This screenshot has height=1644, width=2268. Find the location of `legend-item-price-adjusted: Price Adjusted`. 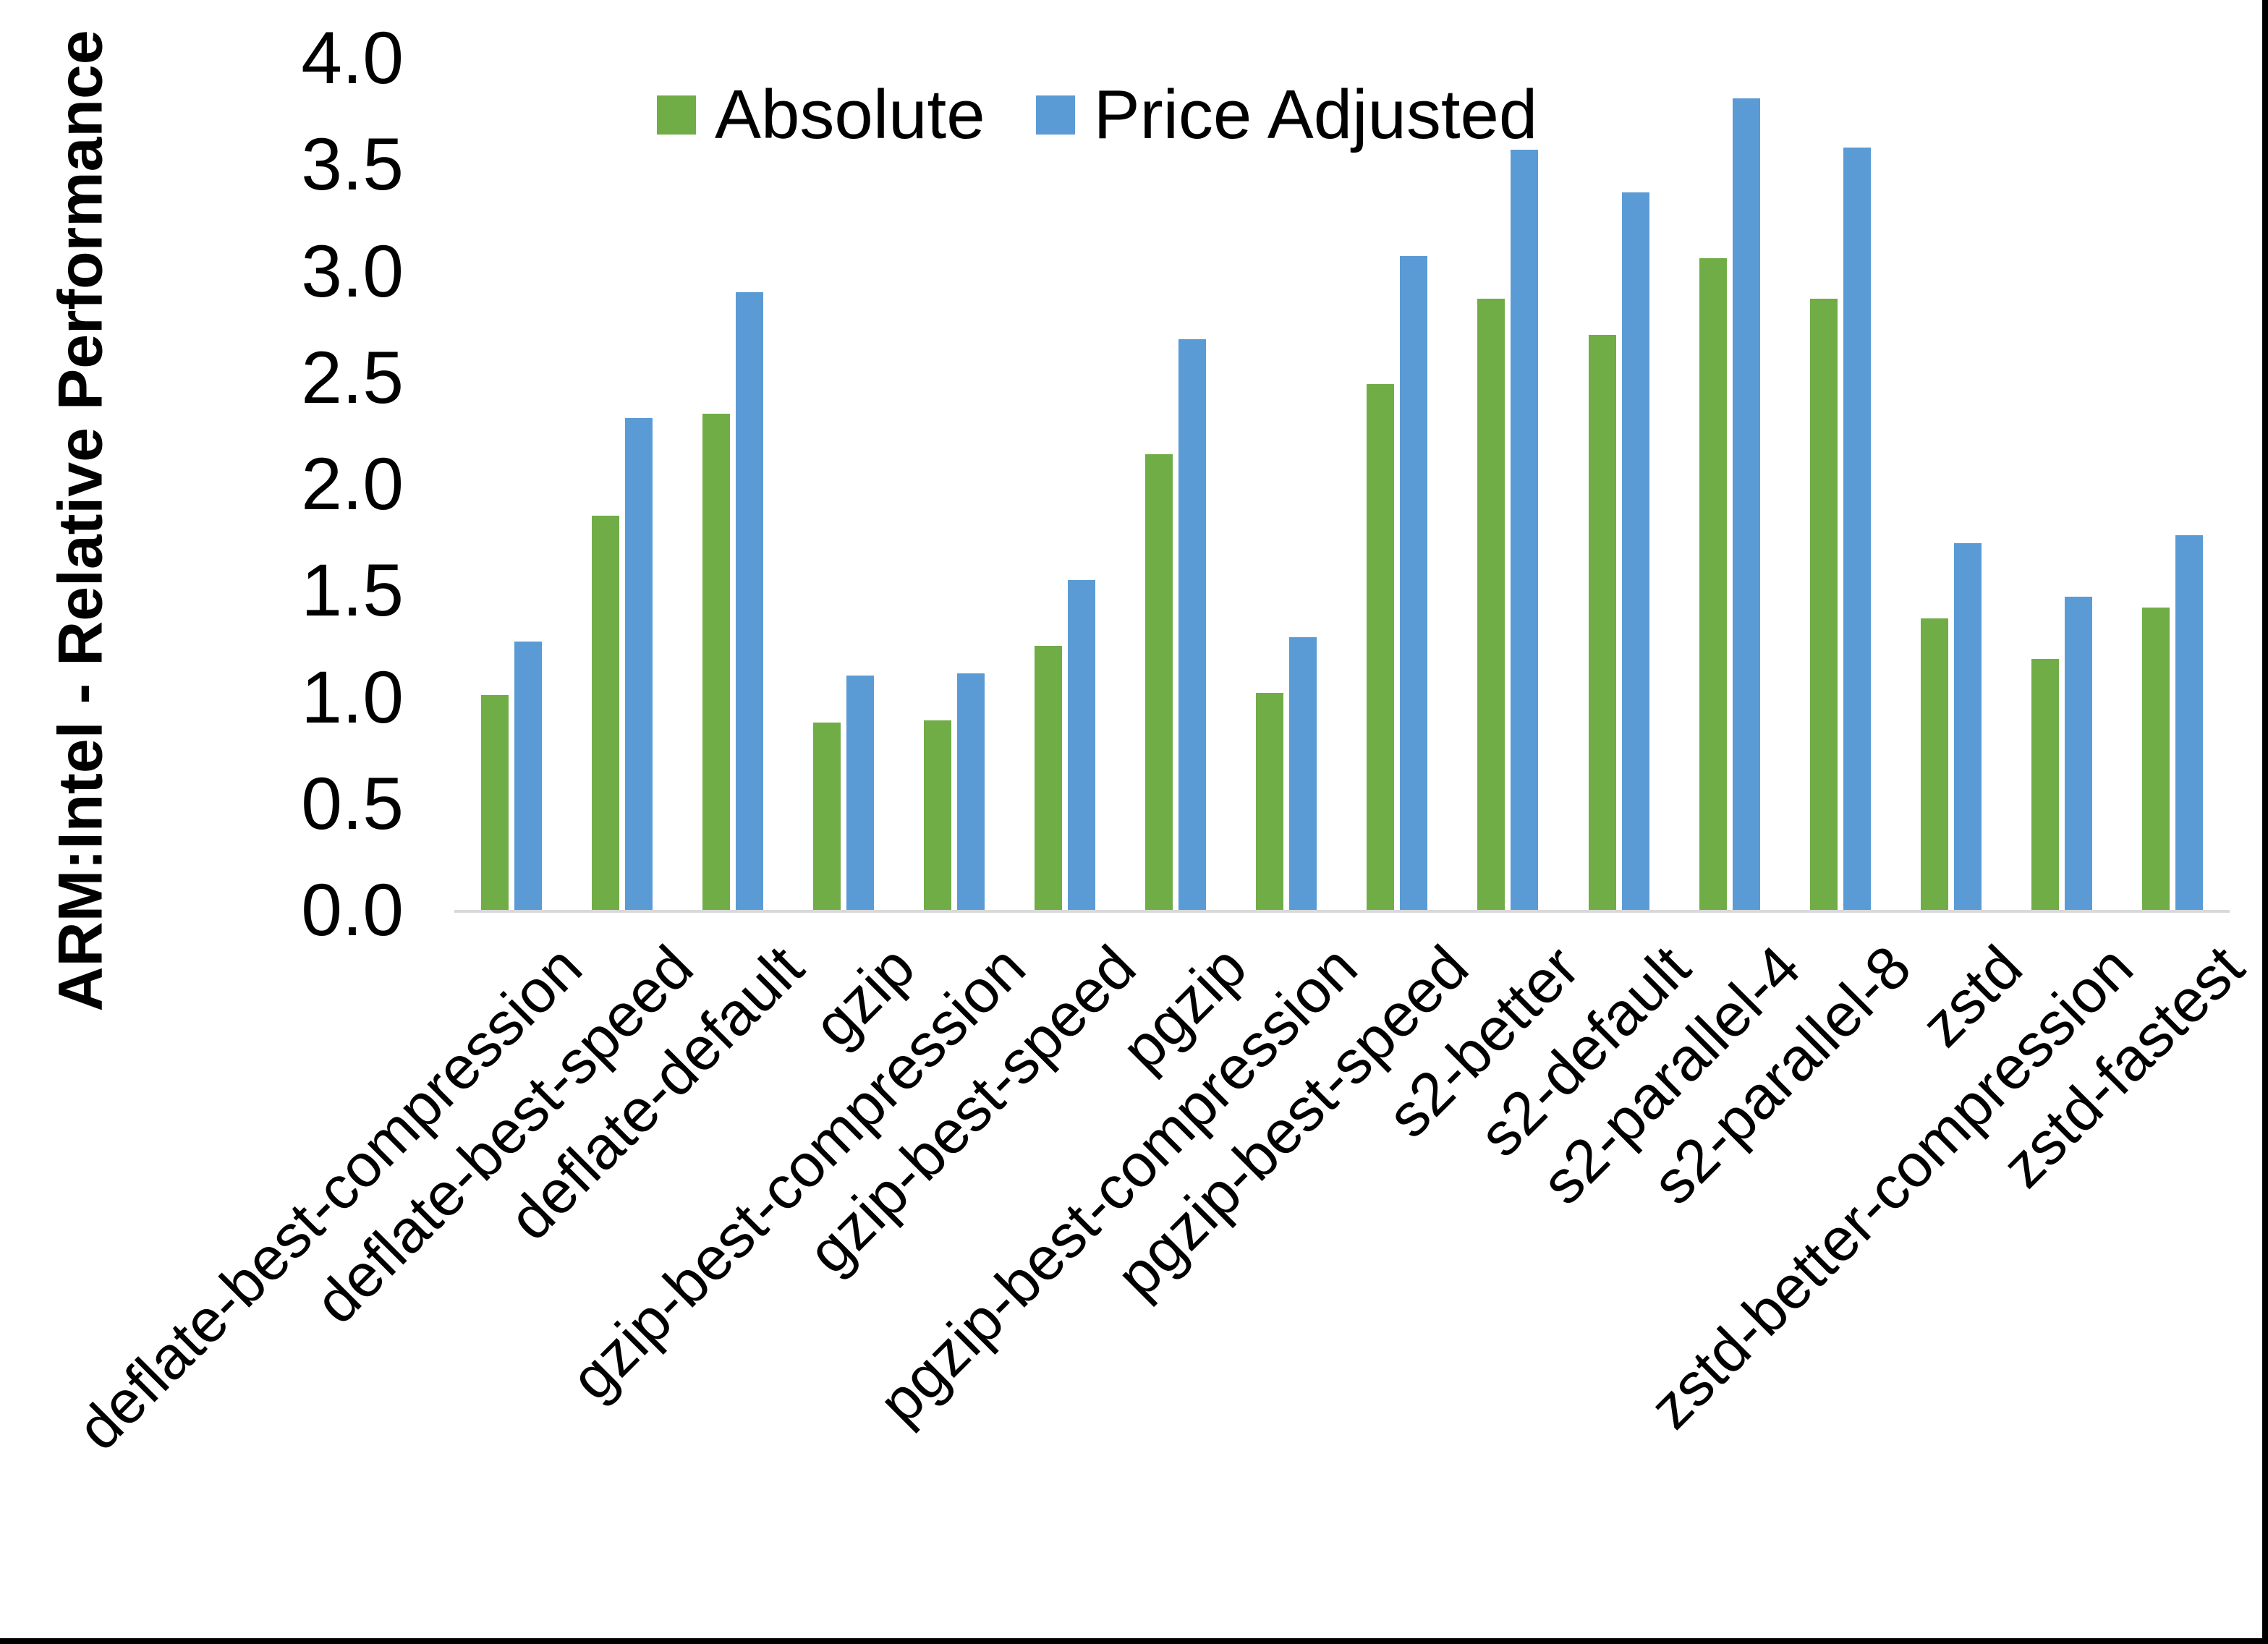

legend-item-price-adjusted: Price Adjusted is located at coordinates (1286, 114).